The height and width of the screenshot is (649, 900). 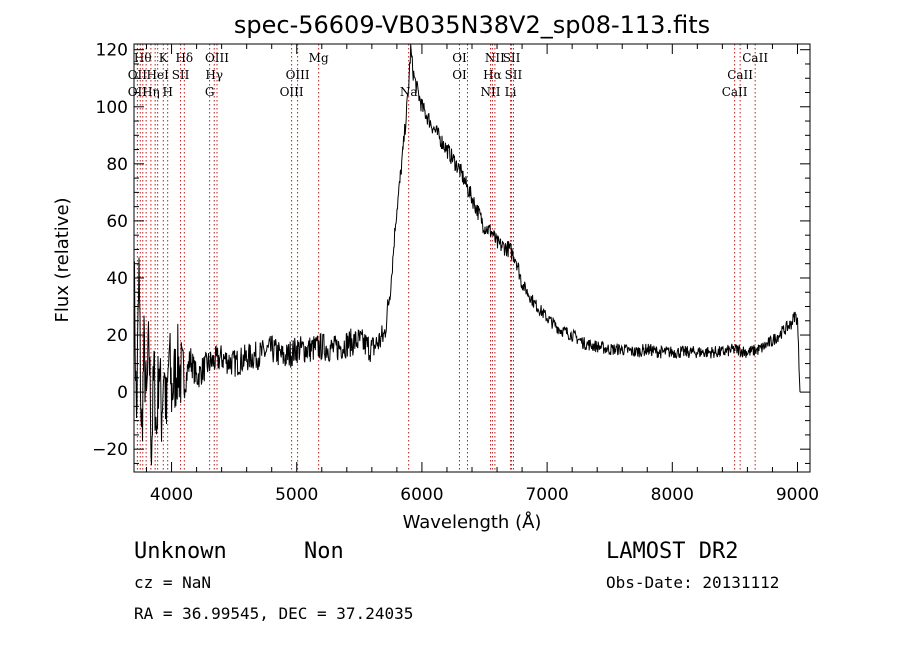 What do you see at coordinates (409, 92) in the screenshot?
I see `line-label: Na` at bounding box center [409, 92].